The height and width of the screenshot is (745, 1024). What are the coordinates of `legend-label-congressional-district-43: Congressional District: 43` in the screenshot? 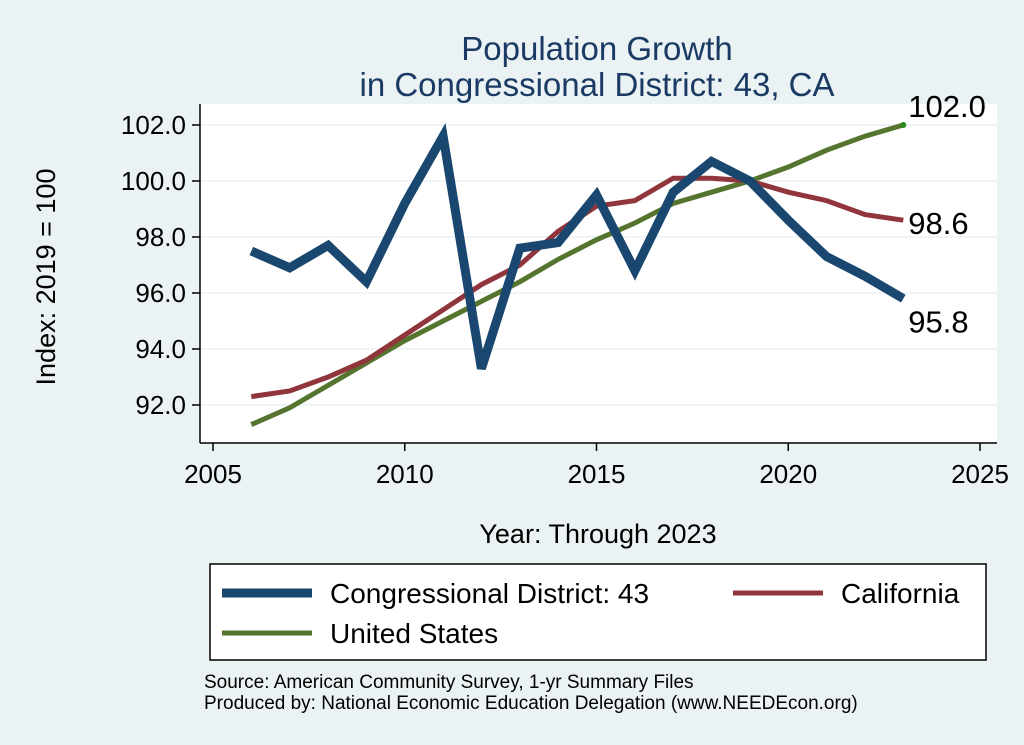 It's located at (489, 593).